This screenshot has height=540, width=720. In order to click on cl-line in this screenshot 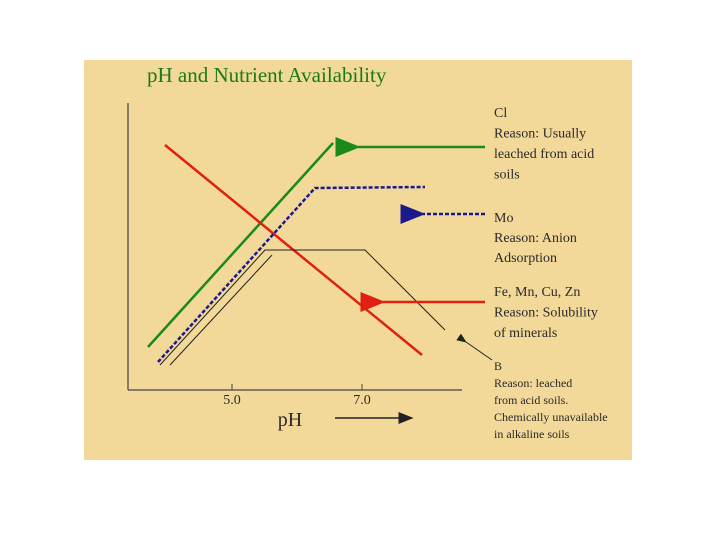, I will do `click(240, 245)`.